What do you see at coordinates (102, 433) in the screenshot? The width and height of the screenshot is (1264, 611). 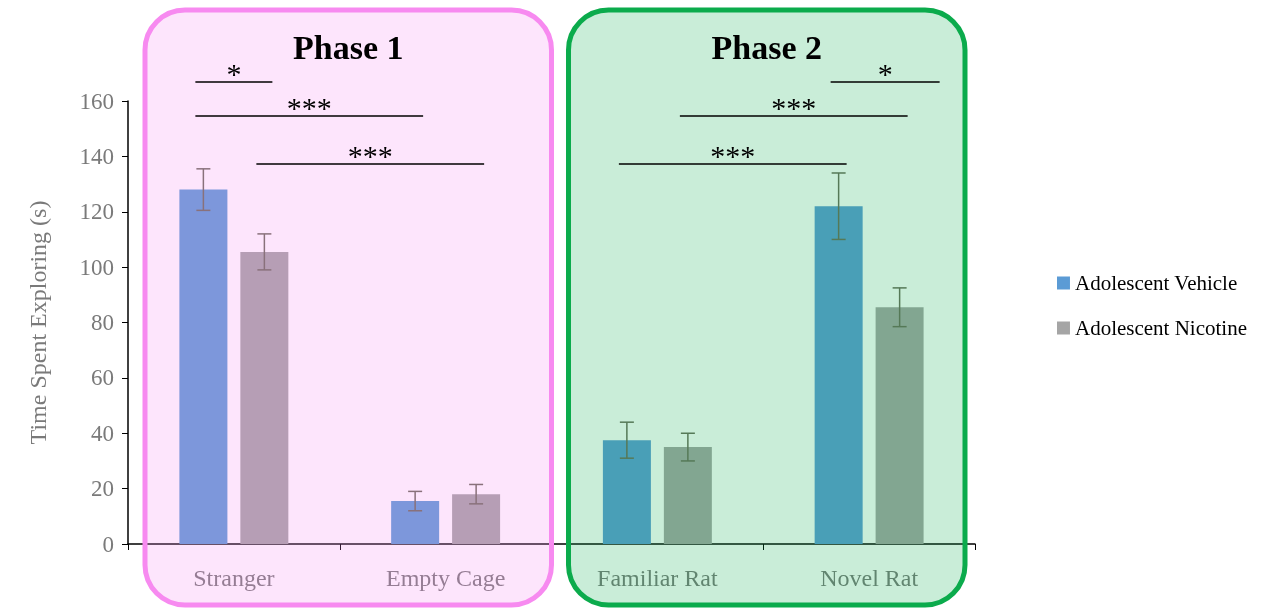 I see `y-tick-label: 40` at bounding box center [102, 433].